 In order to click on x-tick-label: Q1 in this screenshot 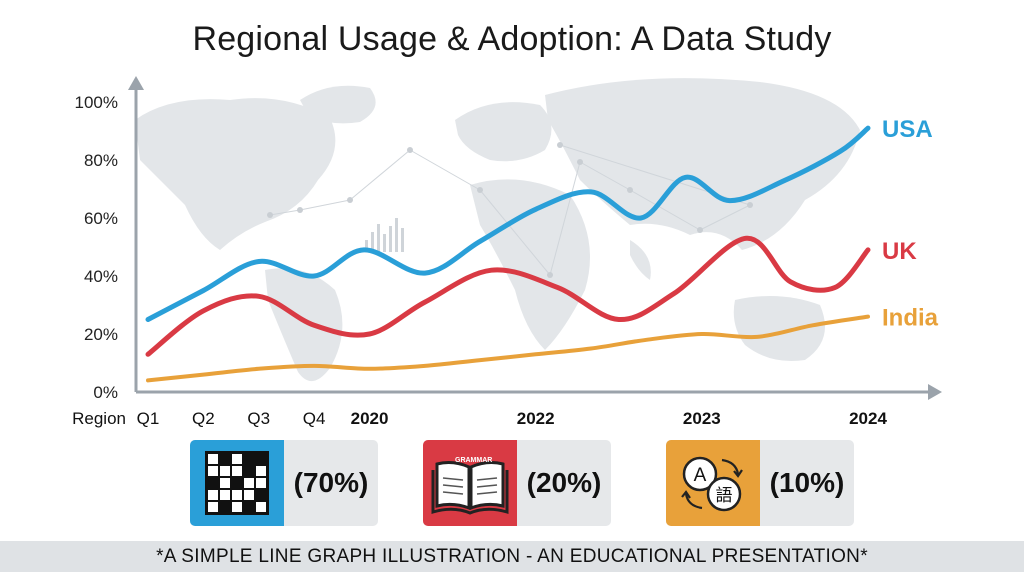, I will do `click(148, 418)`.